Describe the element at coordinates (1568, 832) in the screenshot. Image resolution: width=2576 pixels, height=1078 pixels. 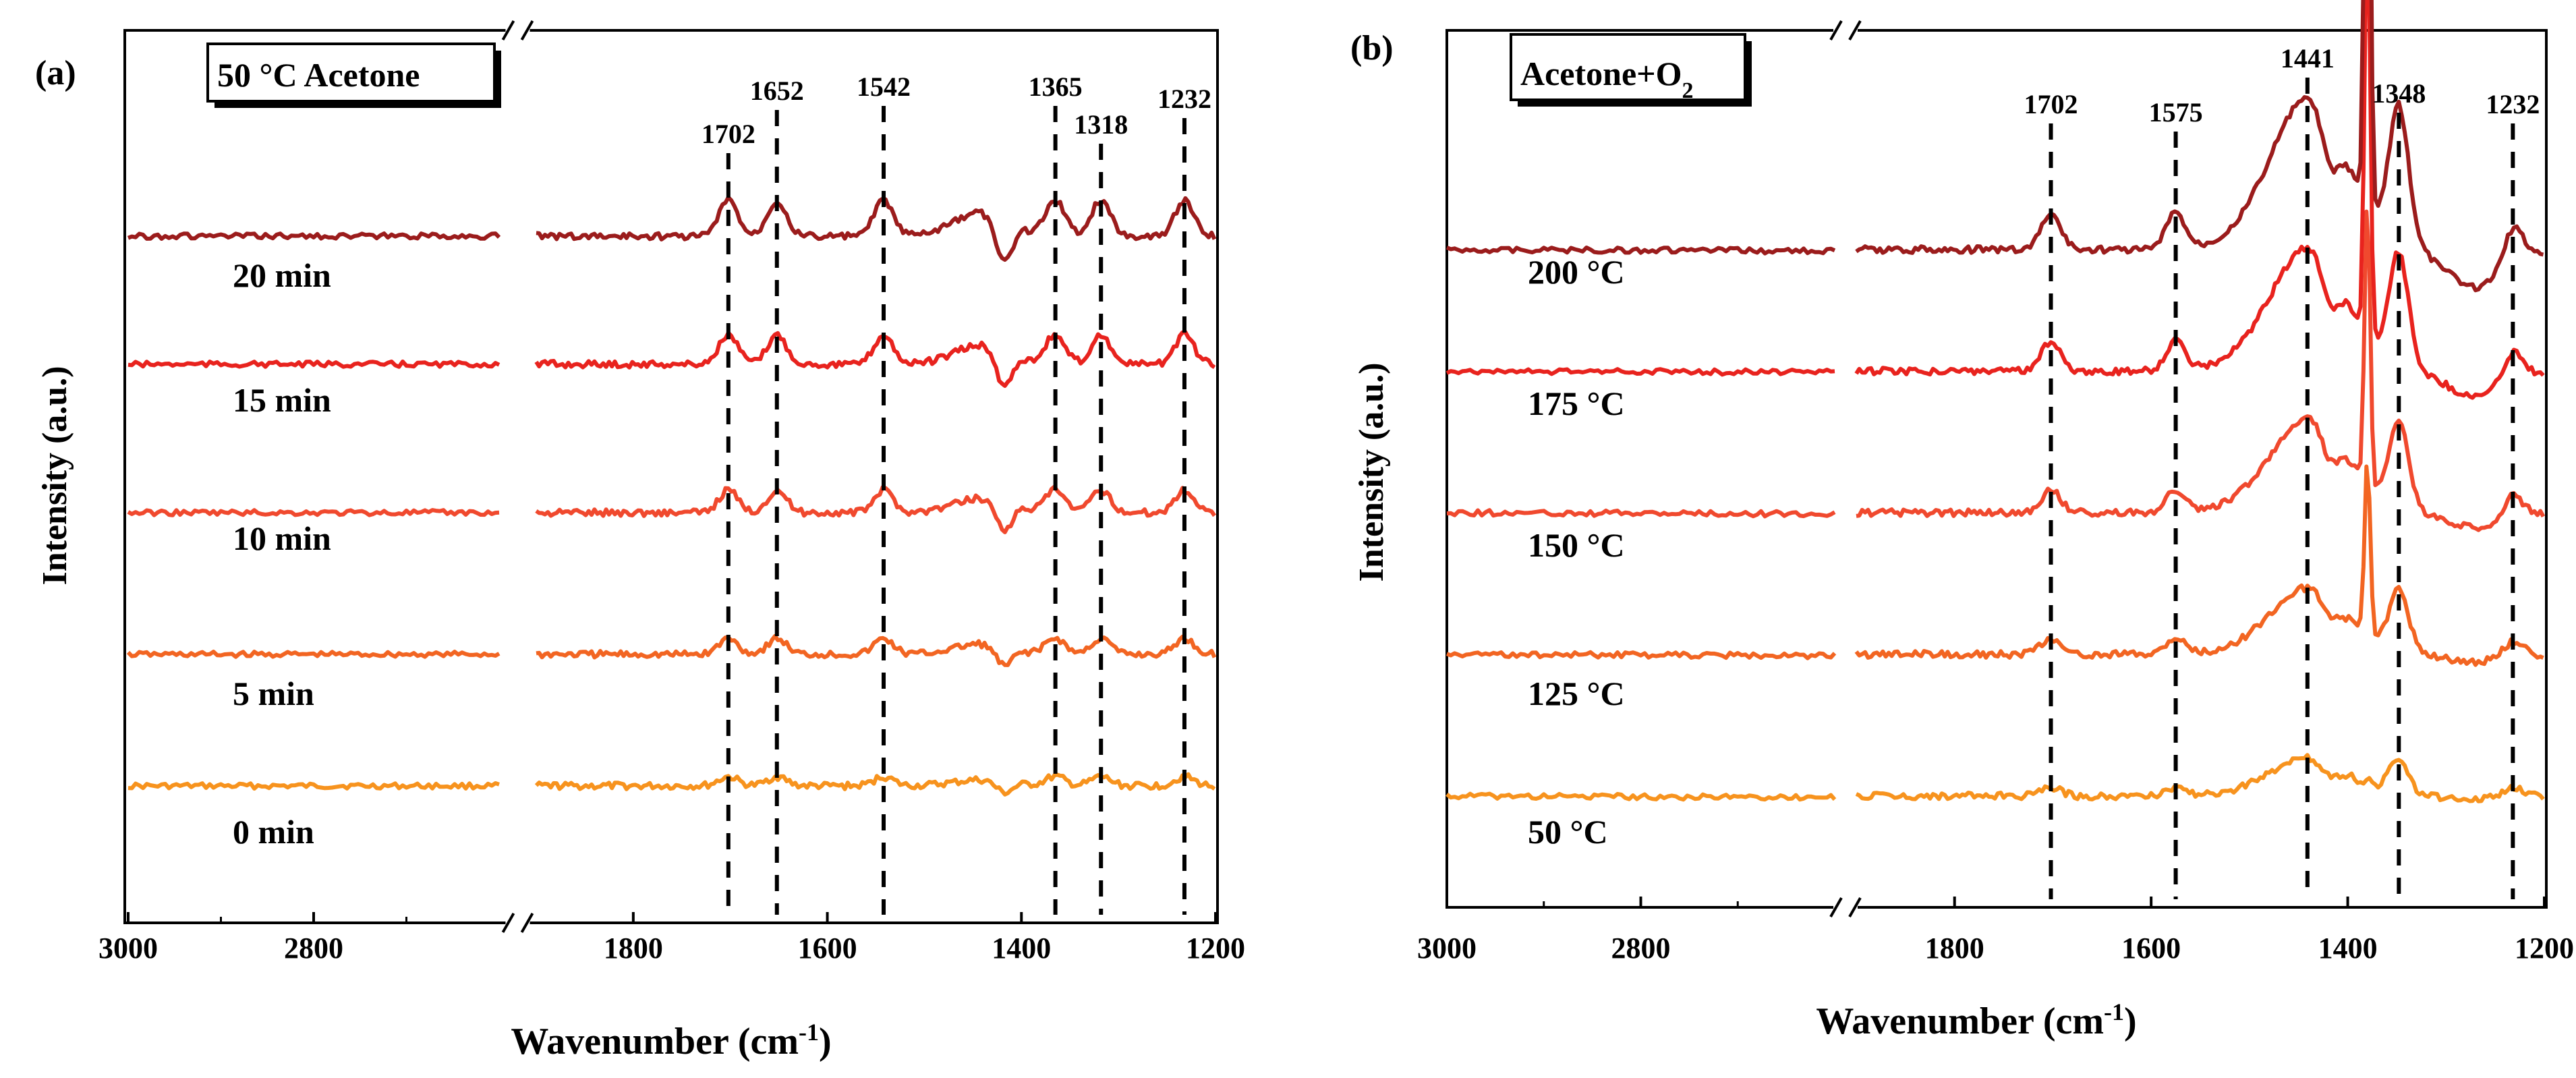
I see `series-label: 50 °C` at that location.